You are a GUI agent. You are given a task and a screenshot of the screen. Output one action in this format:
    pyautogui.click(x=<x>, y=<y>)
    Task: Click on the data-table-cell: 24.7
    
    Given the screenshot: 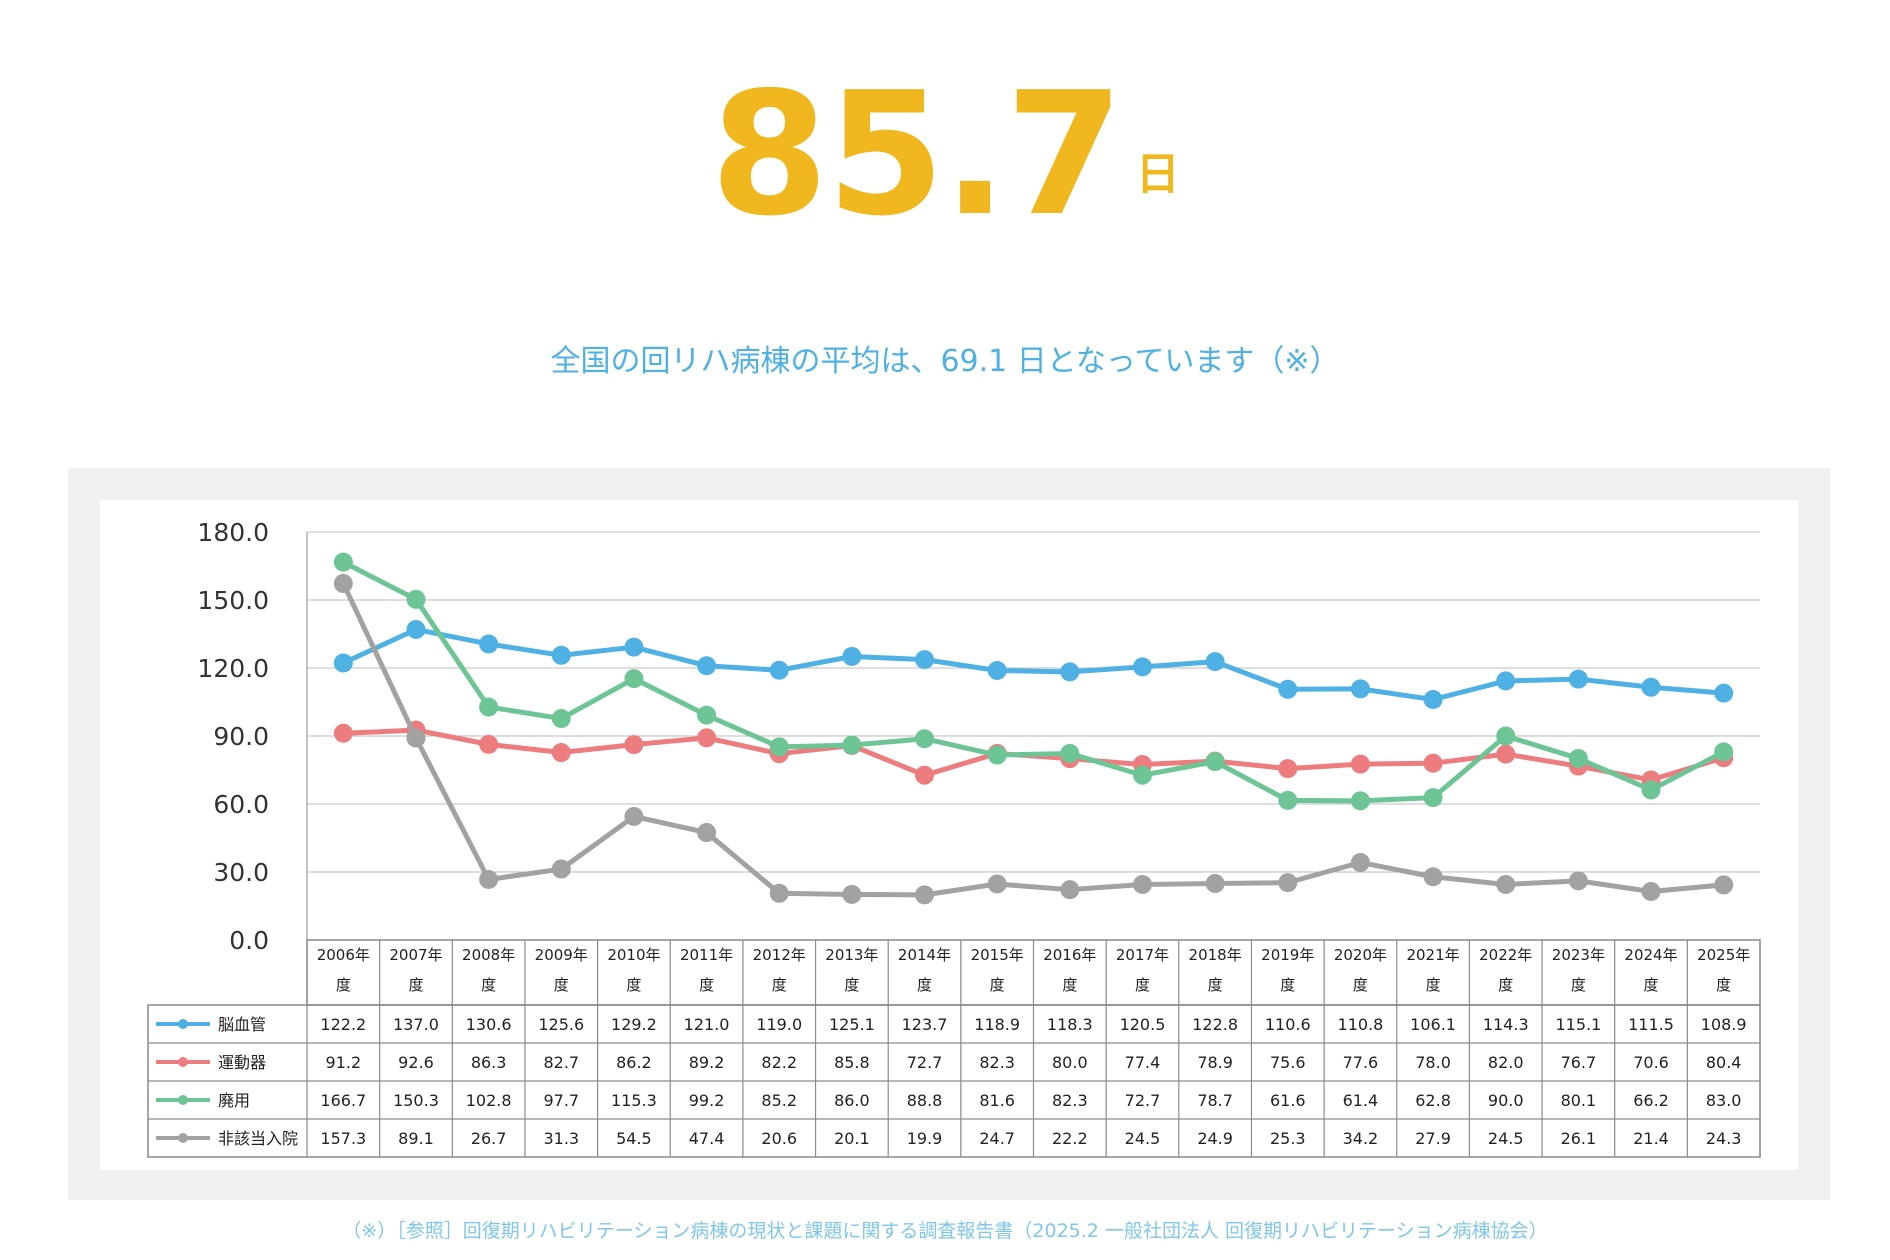 What is the action you would take?
    pyautogui.click(x=997, y=1138)
    